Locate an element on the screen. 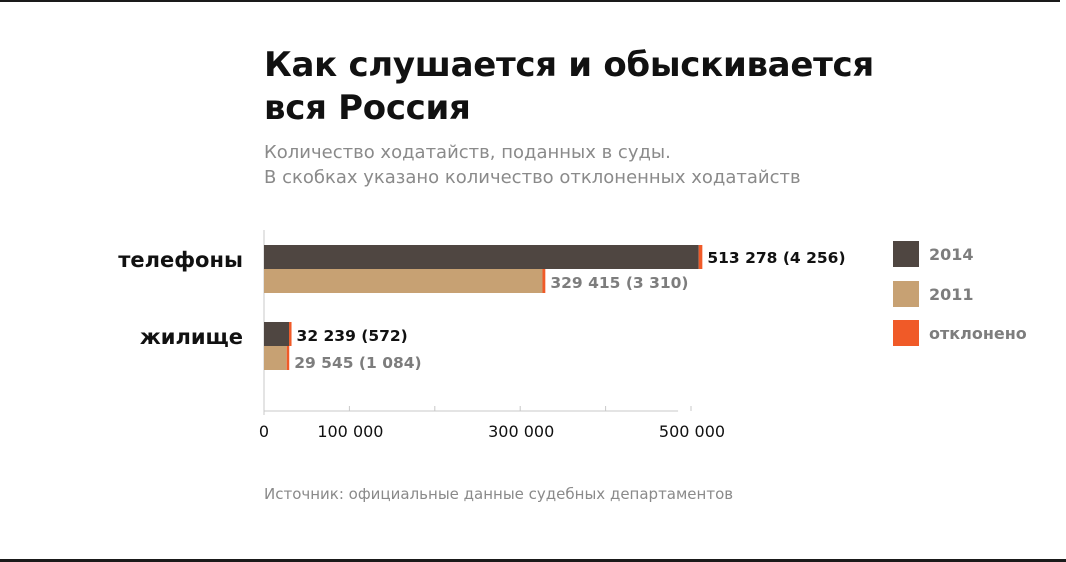 The width and height of the screenshot is (1066, 562). legend-label: отклонено is located at coordinates (978, 333).